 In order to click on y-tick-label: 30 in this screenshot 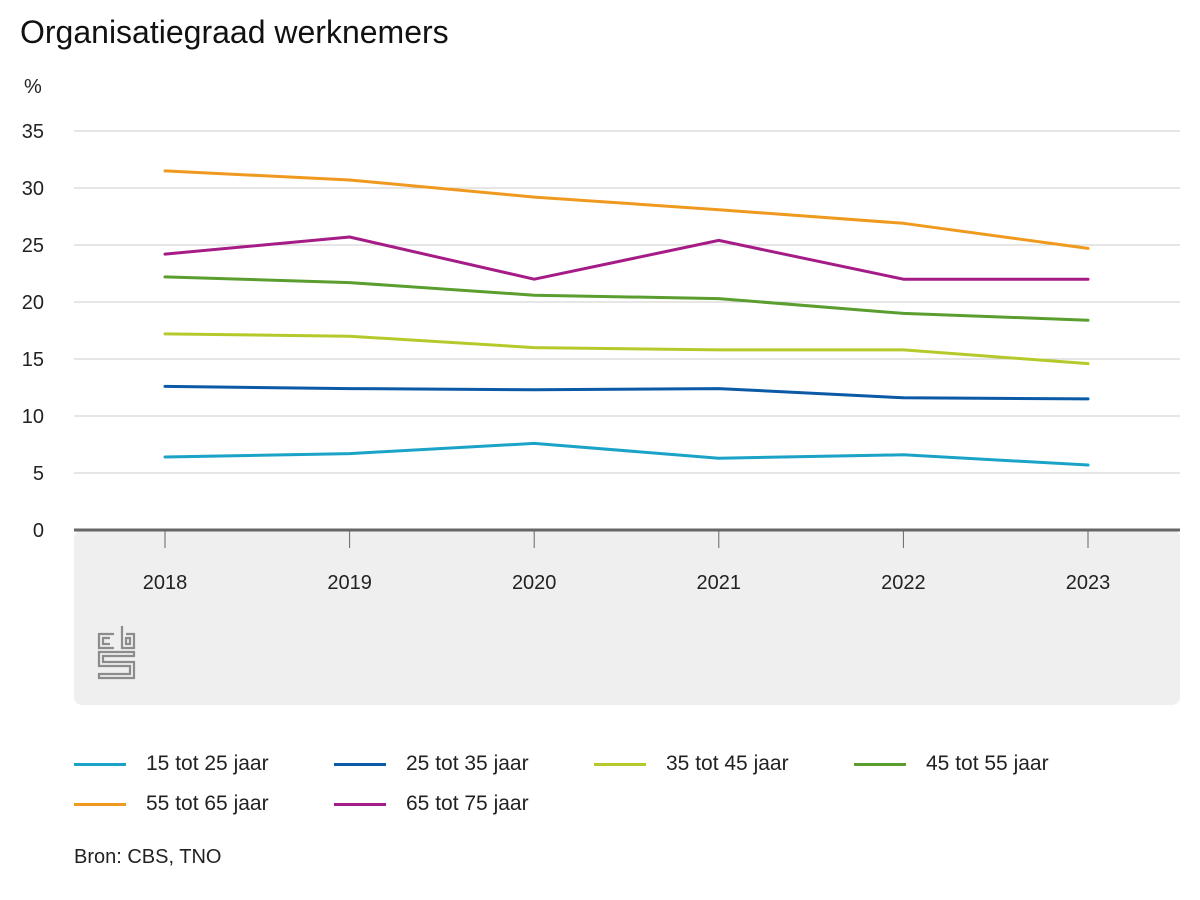, I will do `click(33, 189)`.